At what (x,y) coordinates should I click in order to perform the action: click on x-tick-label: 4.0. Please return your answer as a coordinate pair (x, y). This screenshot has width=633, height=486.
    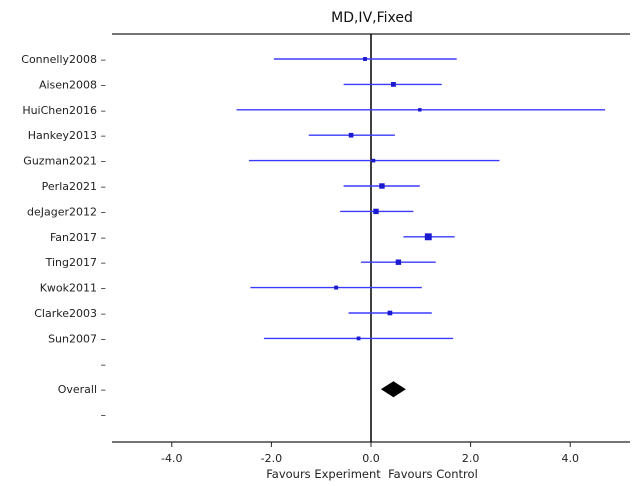
    Looking at the image, I should click on (570, 458).